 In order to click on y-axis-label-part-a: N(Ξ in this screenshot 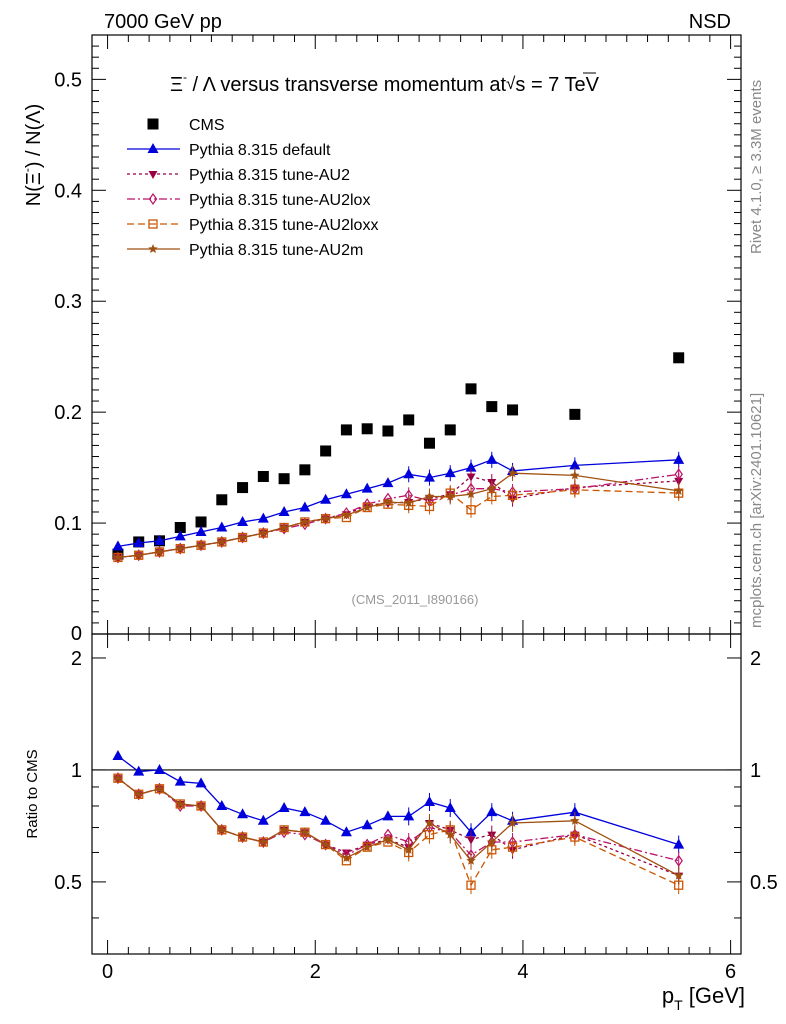, I will do `click(34, 189)`.